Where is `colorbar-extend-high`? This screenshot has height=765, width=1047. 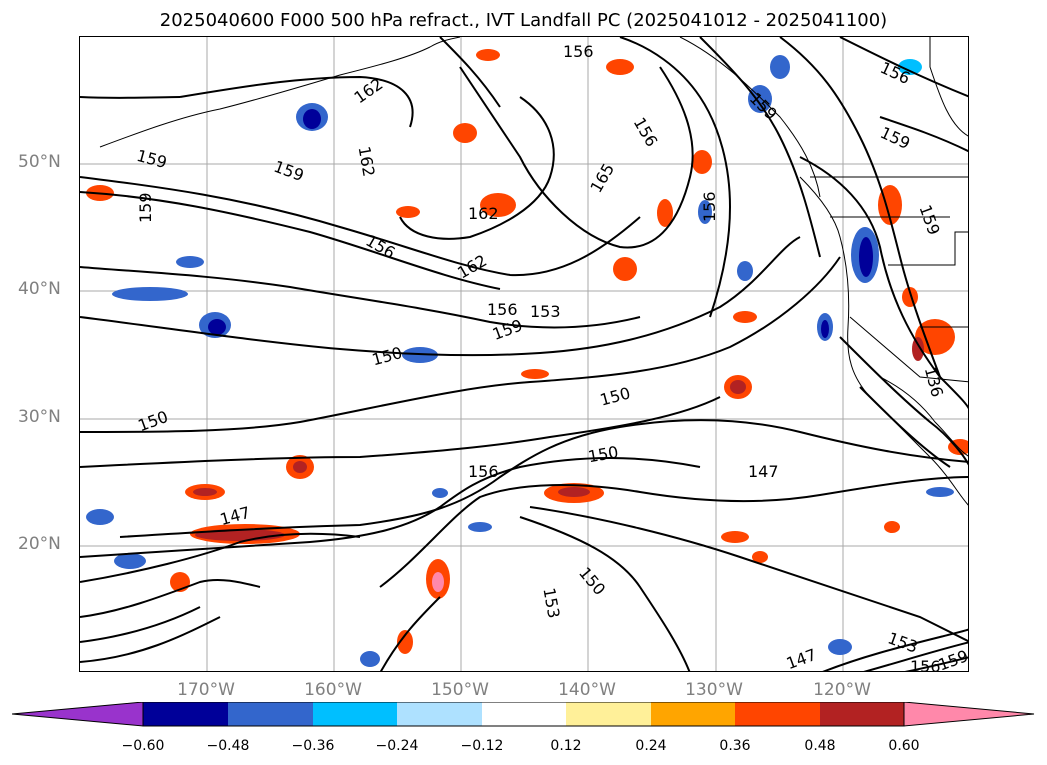
colorbar-extend-high is located at coordinates (969, 714).